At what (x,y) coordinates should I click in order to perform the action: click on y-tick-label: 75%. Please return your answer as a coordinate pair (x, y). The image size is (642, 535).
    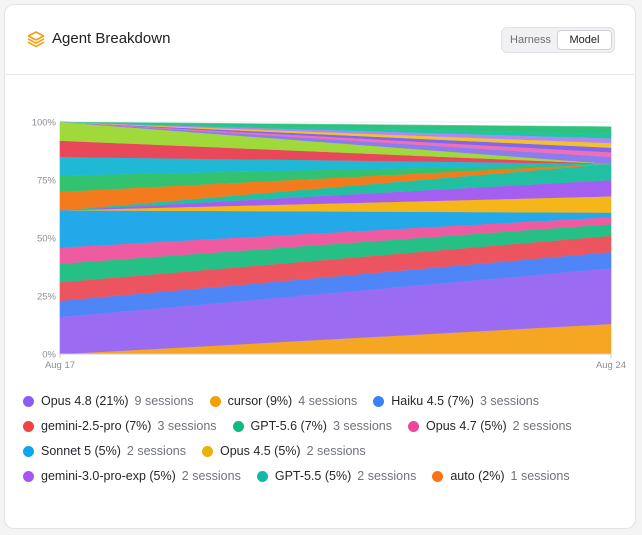
    Looking at the image, I should click on (47, 181).